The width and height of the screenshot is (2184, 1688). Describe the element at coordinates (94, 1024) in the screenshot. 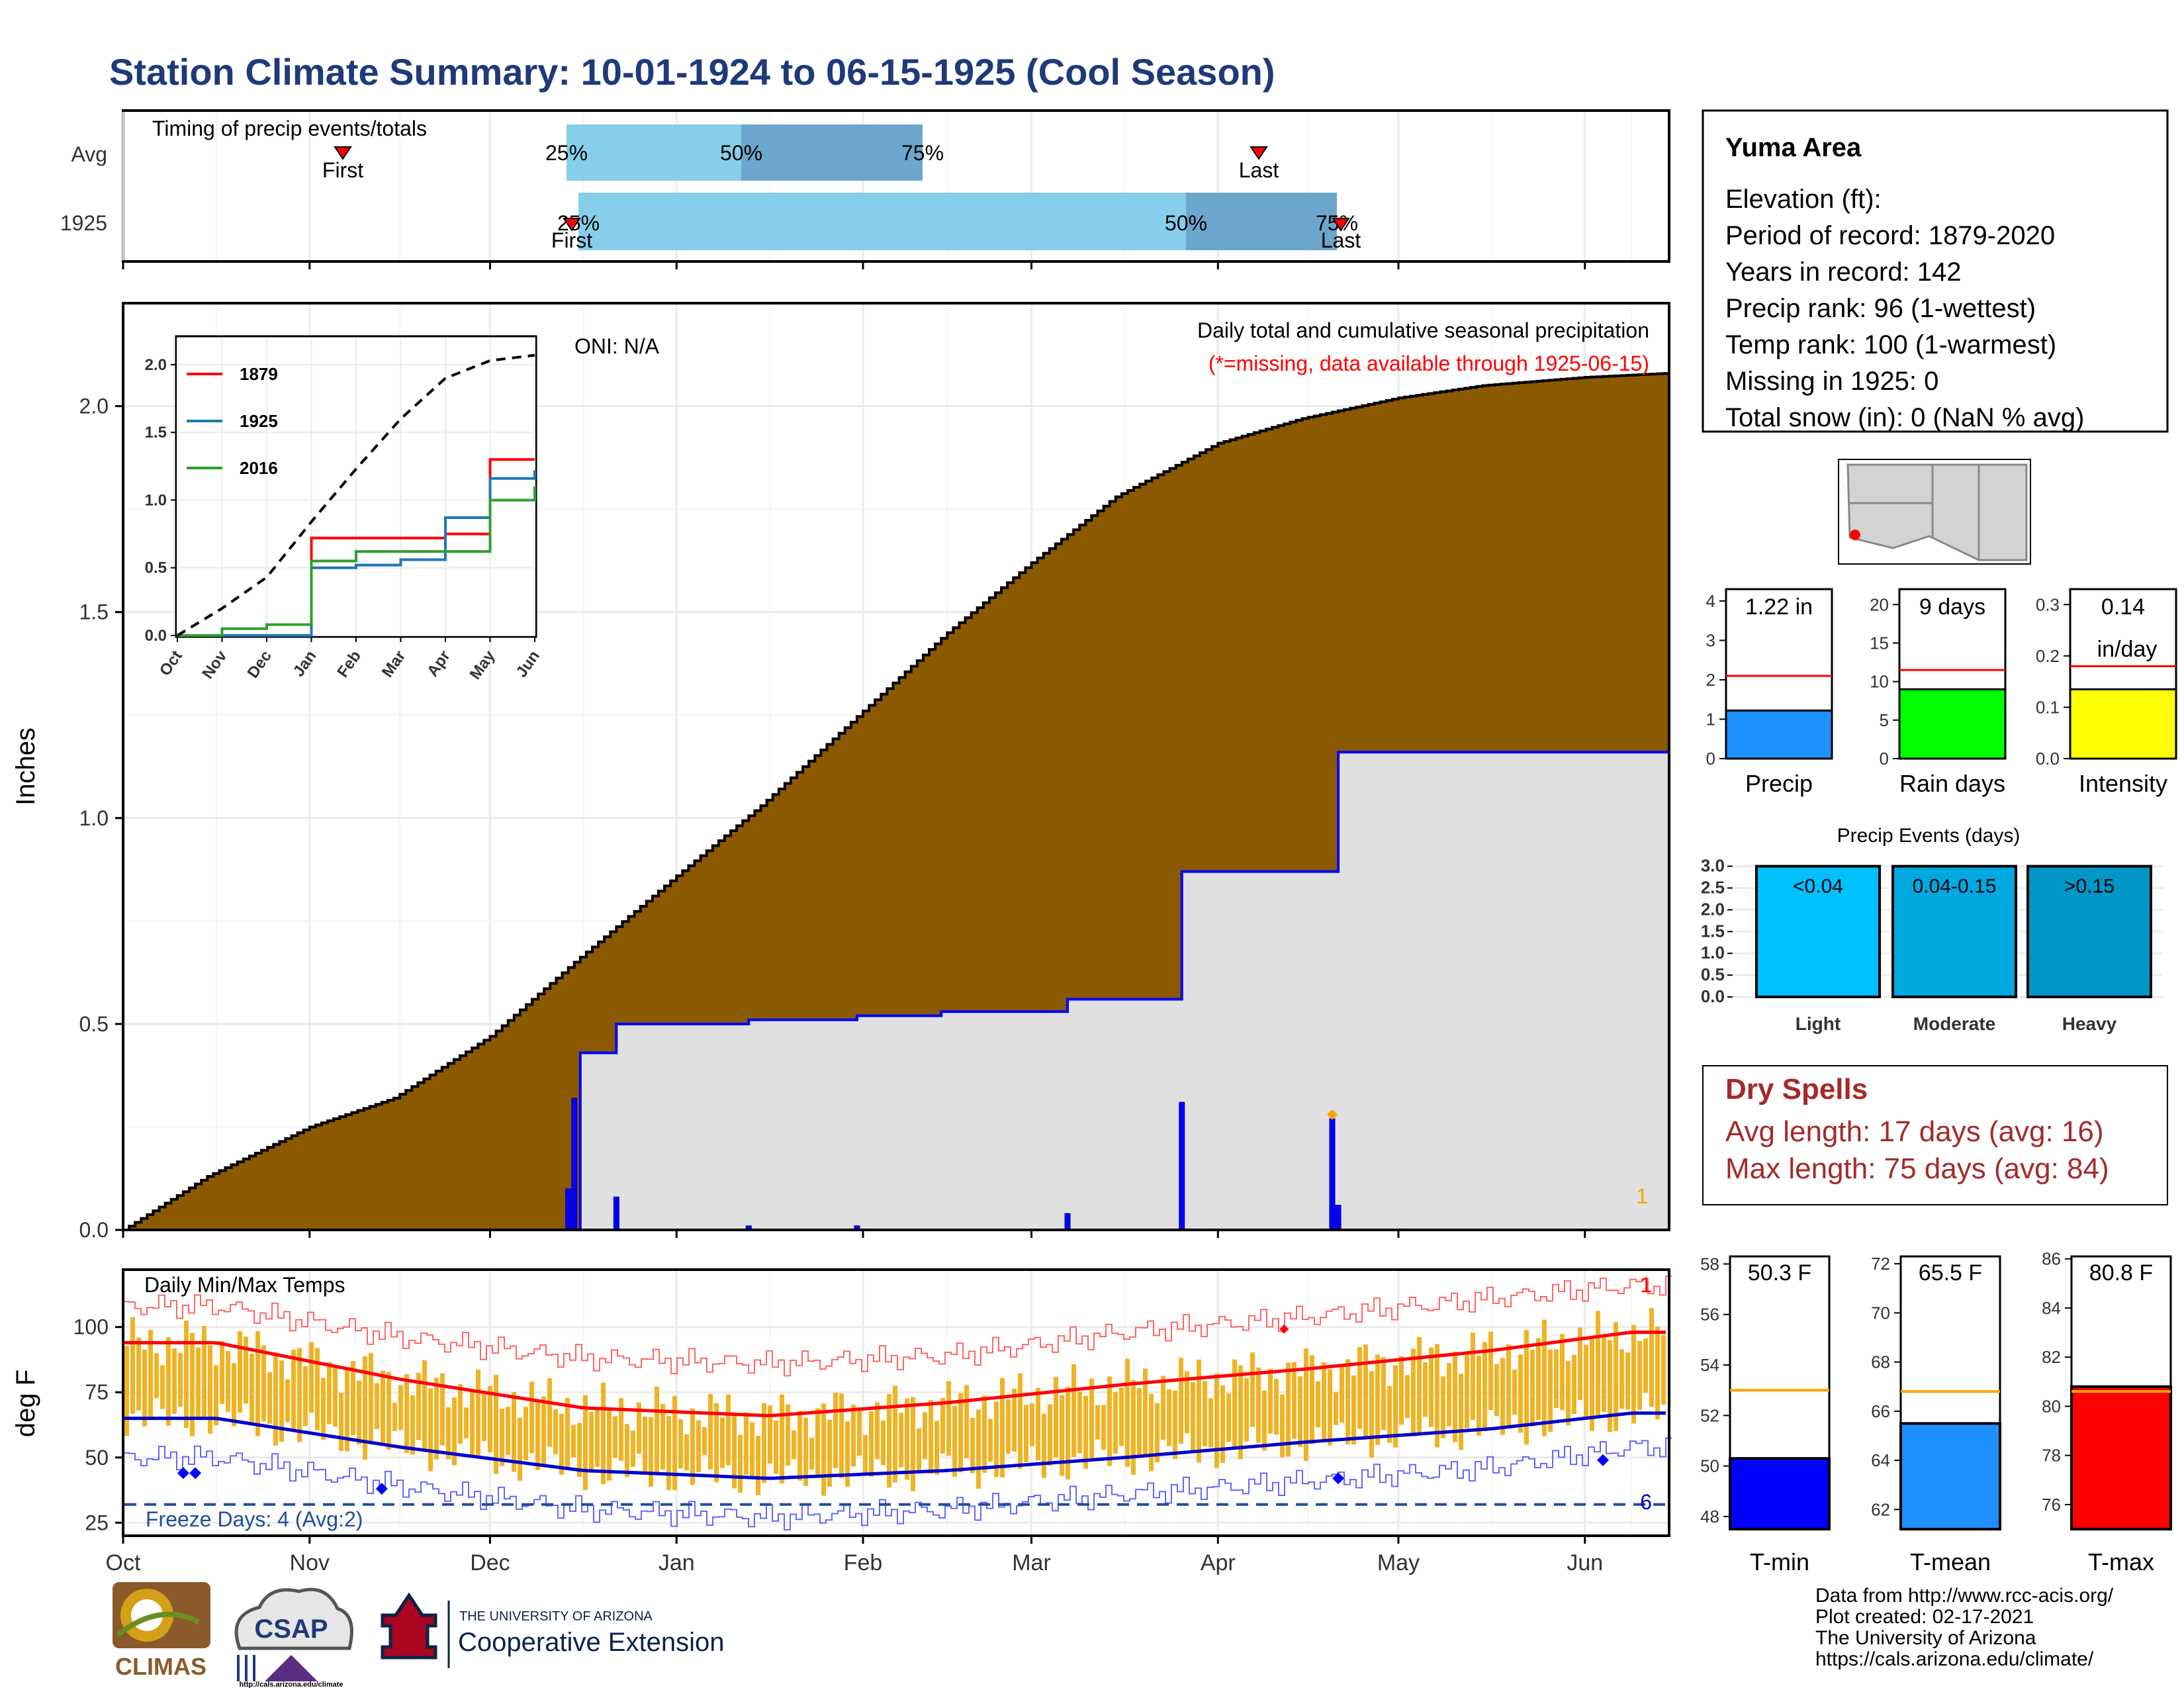

I see `precip-y-tick-label: 0.5` at that location.